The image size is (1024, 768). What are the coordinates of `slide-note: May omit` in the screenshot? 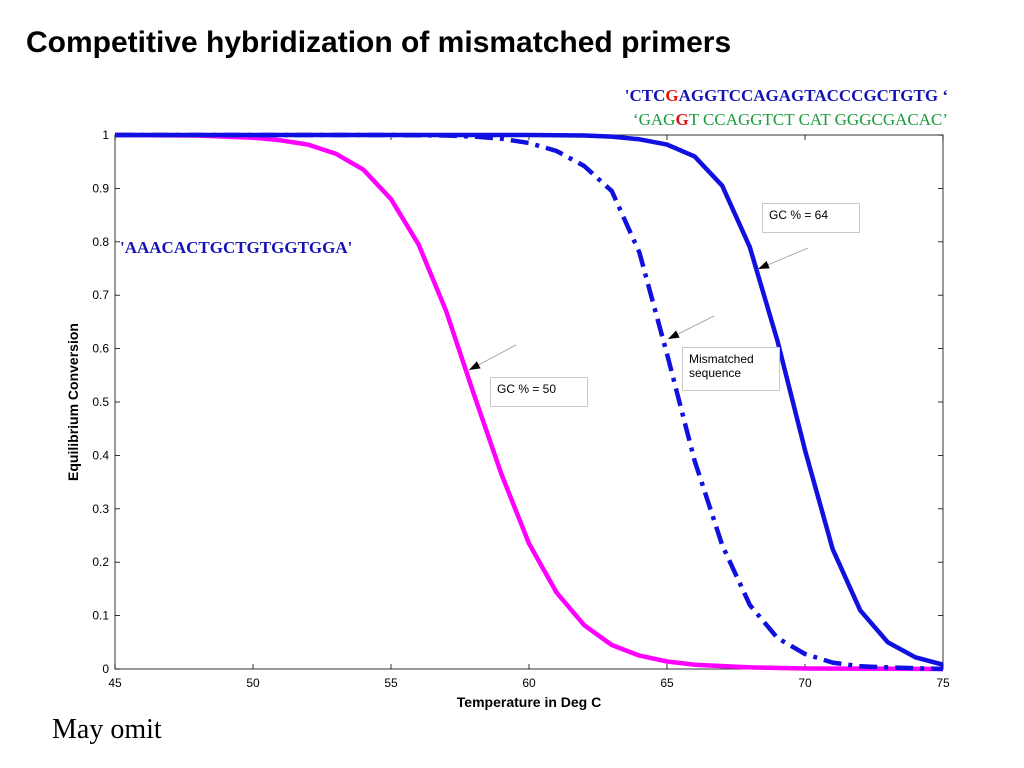 It's located at (107, 729).